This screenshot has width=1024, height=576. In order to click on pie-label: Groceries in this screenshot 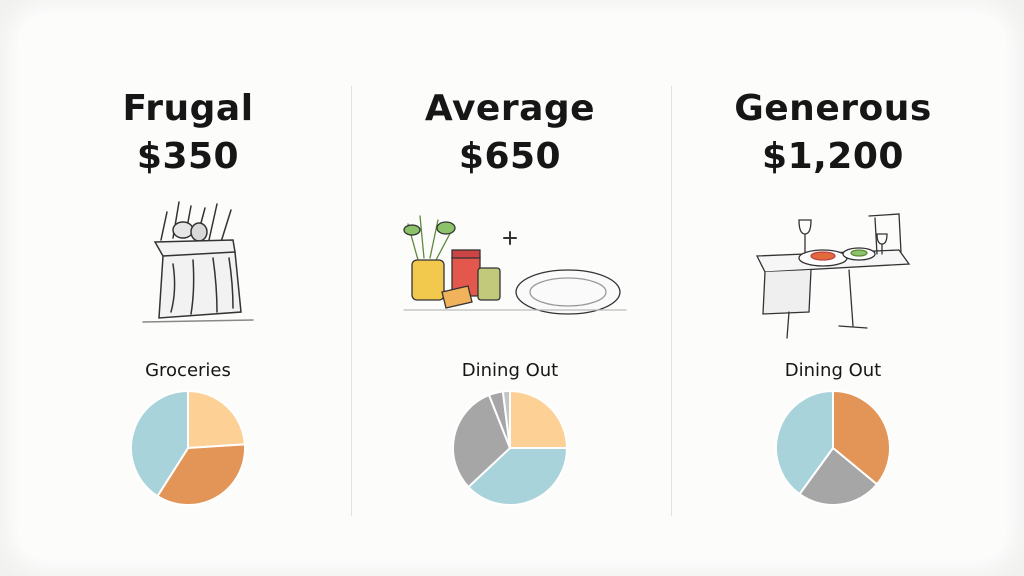, I will do `click(188, 370)`.